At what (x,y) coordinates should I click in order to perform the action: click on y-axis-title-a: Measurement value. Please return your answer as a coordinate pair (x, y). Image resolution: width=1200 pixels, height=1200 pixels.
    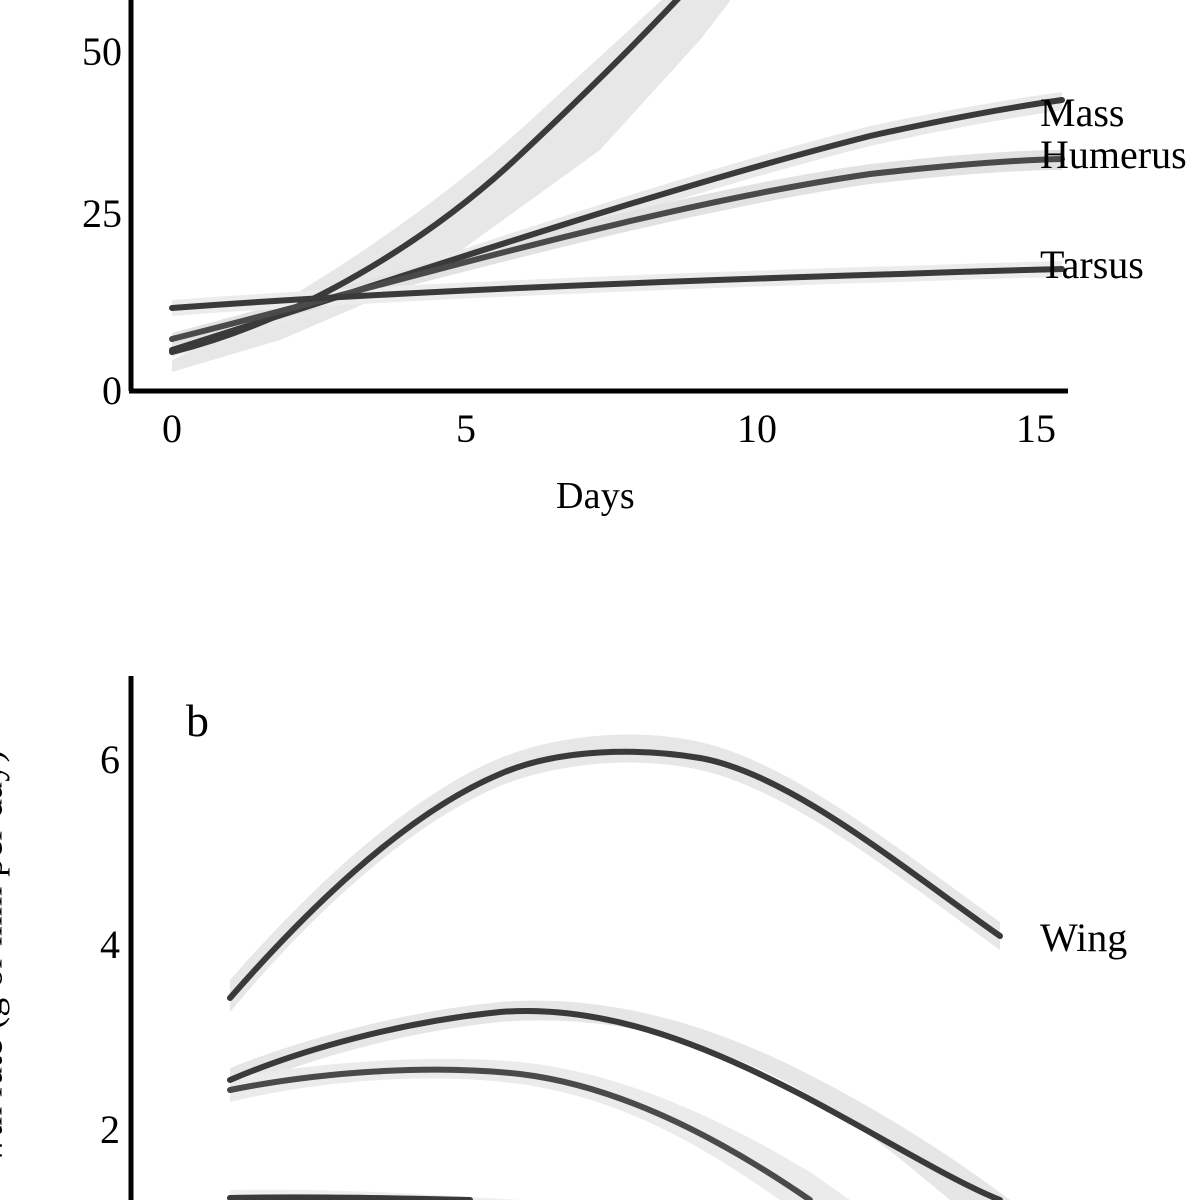
    Looking at the image, I should click on (2, 210).